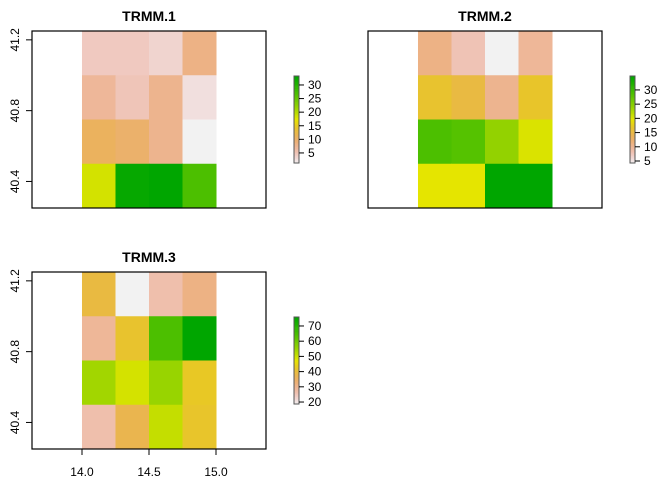 The height and width of the screenshot is (480, 672). I want to click on y-tick-label: 40.4, so click(15, 181).